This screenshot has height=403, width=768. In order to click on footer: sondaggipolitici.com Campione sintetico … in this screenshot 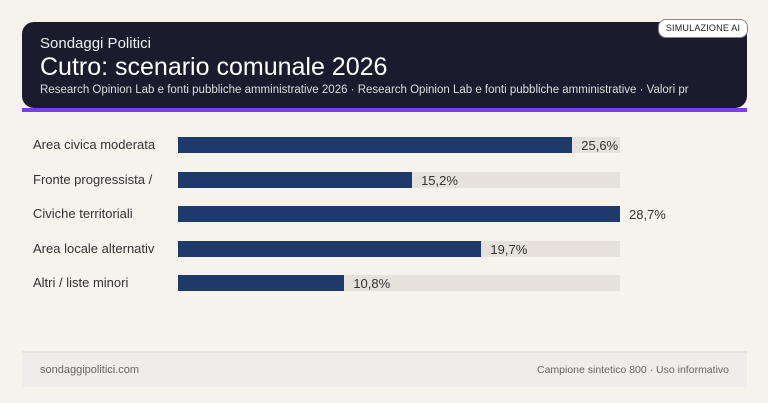, I will do `click(384, 369)`.